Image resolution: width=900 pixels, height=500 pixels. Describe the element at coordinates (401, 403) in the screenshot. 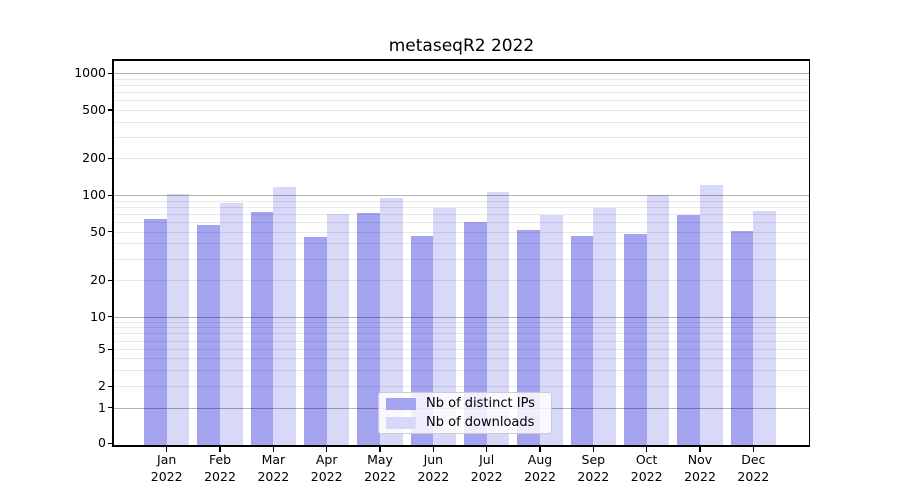

I see `legend-swatch-distinct-ips` at that location.